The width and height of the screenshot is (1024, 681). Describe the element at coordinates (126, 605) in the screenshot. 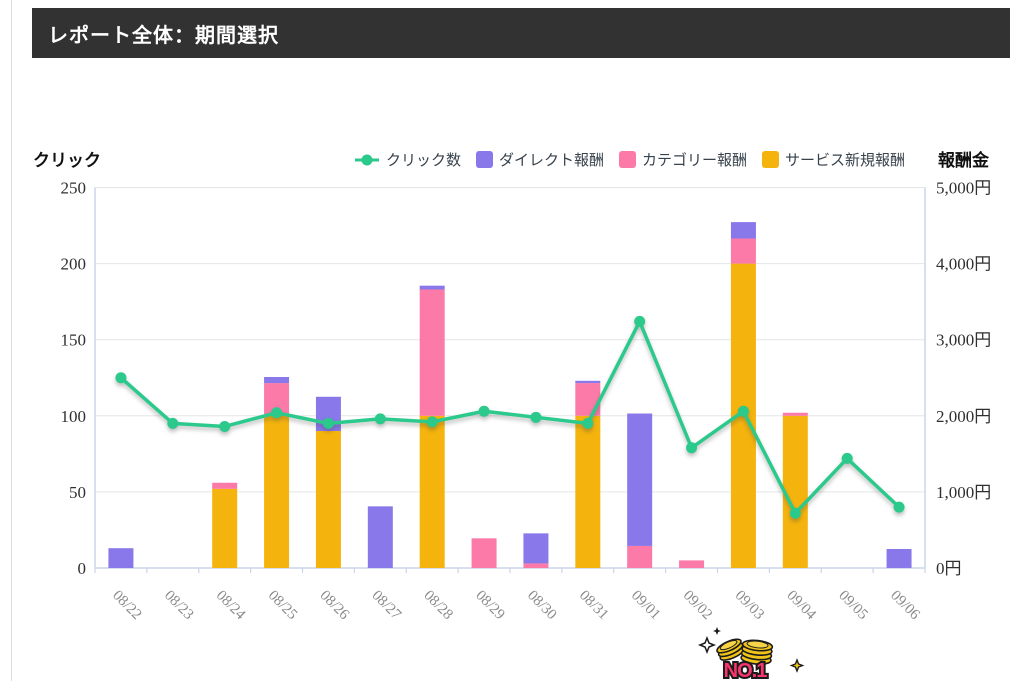

I see `date-label: 08/22` at that location.